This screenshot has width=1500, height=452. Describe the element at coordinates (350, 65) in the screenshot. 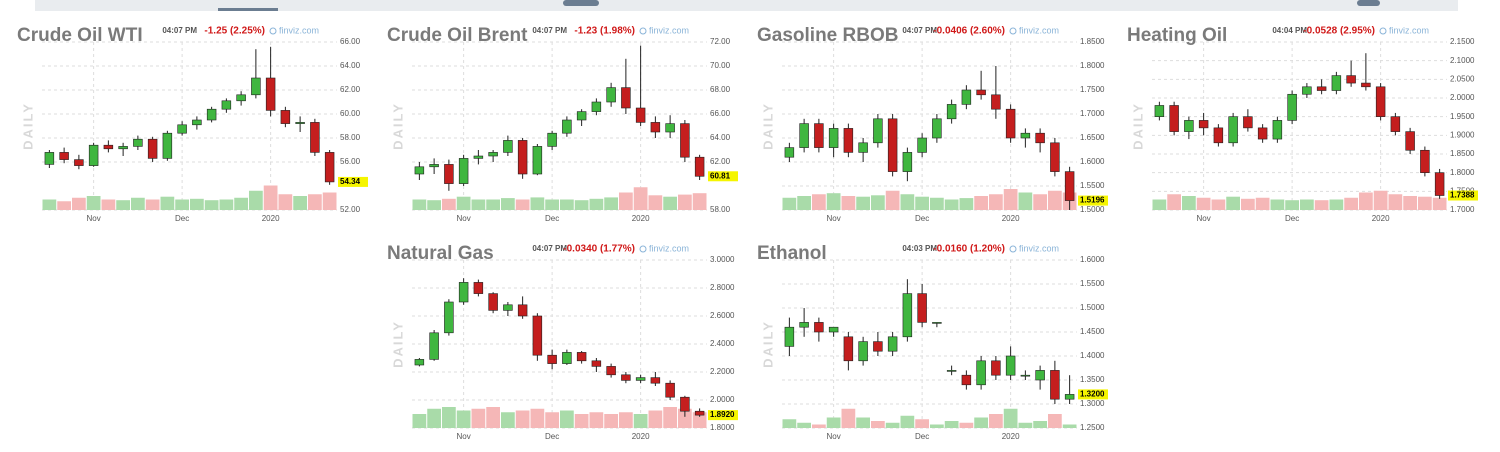

I see `y-tick-label: 64.00` at that location.